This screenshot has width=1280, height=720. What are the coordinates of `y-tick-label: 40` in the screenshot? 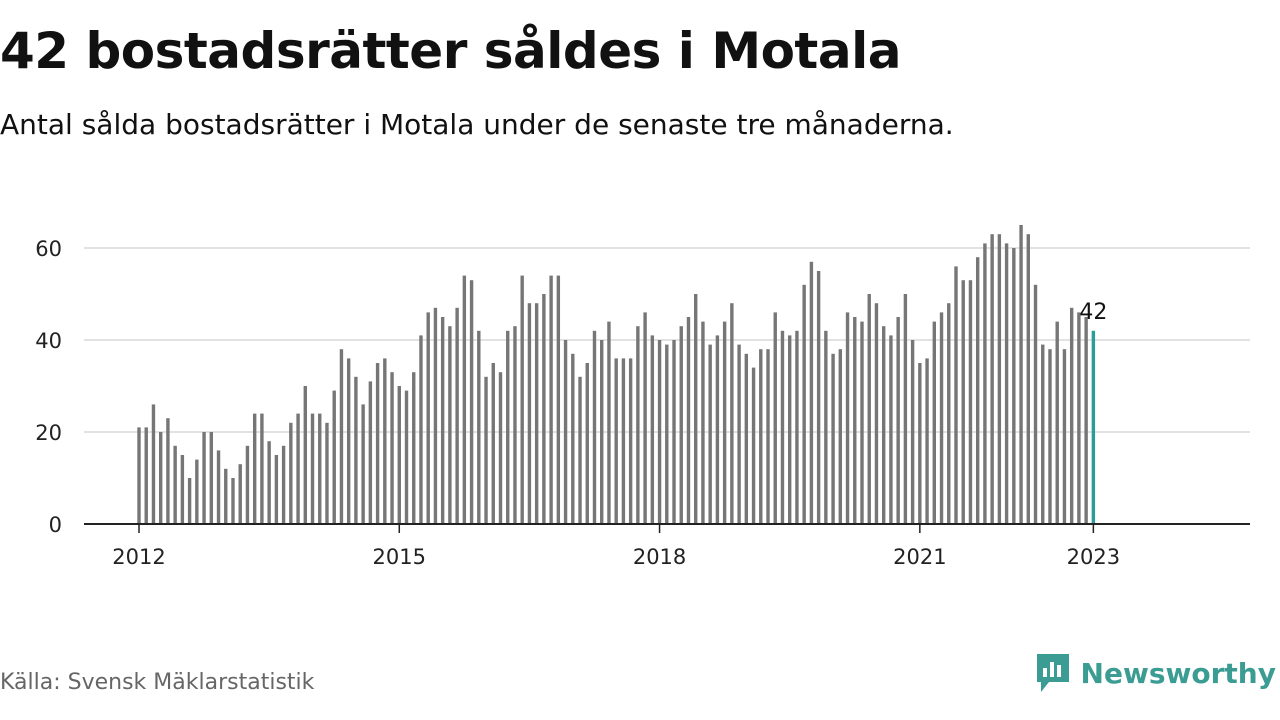 It's located at (48, 341).